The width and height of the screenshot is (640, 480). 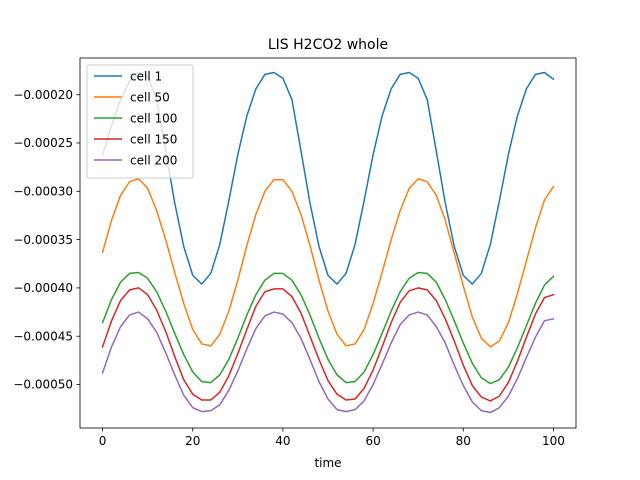 I want to click on y-tick-label: −0.00050, so click(x=43, y=385).